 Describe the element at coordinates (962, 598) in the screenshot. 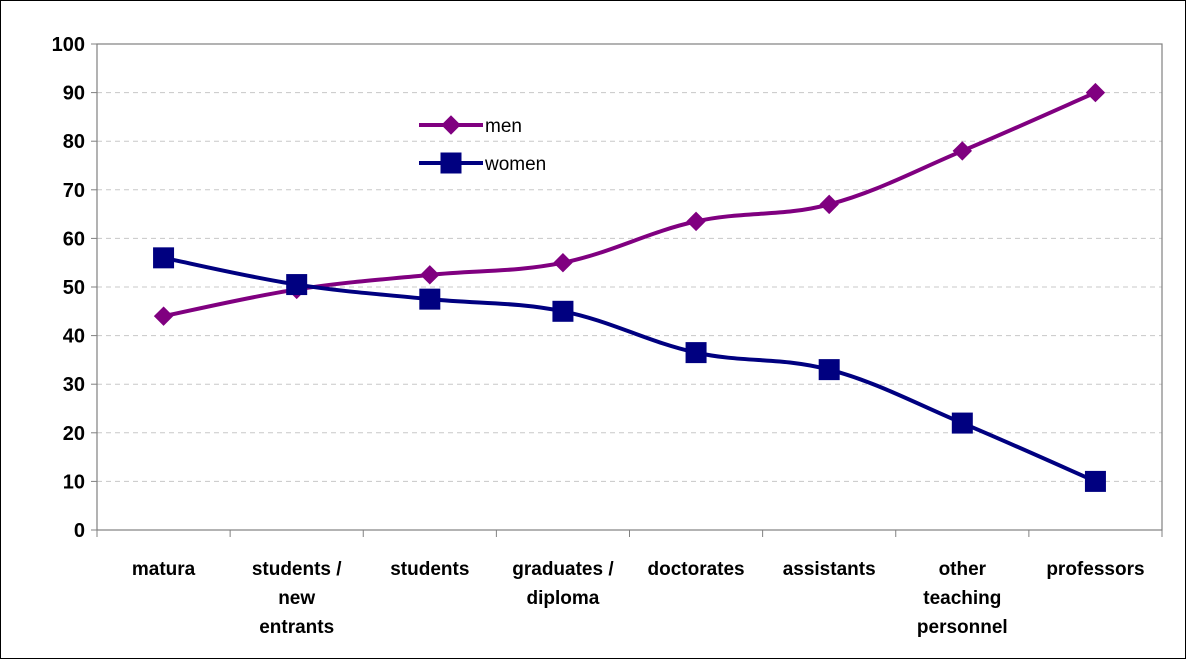

I see `x-tick-label: other teaching personnel` at that location.